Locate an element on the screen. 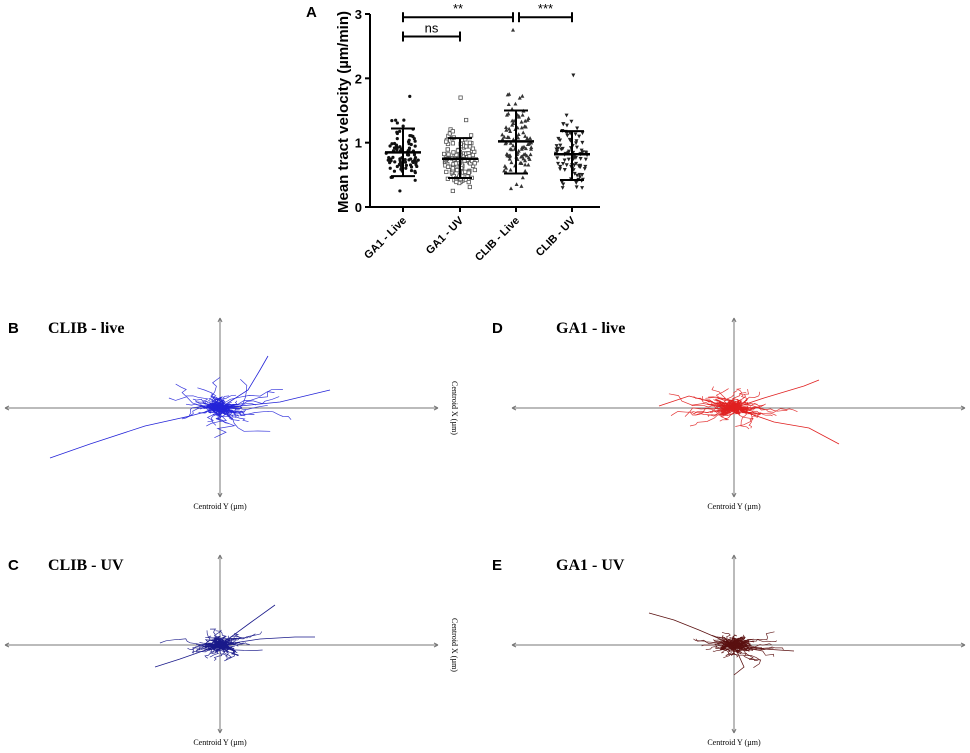  category-labels: GA1 - Live GA1 - UV CLIB - Live CLIB - UV is located at coordinates (470, 235).